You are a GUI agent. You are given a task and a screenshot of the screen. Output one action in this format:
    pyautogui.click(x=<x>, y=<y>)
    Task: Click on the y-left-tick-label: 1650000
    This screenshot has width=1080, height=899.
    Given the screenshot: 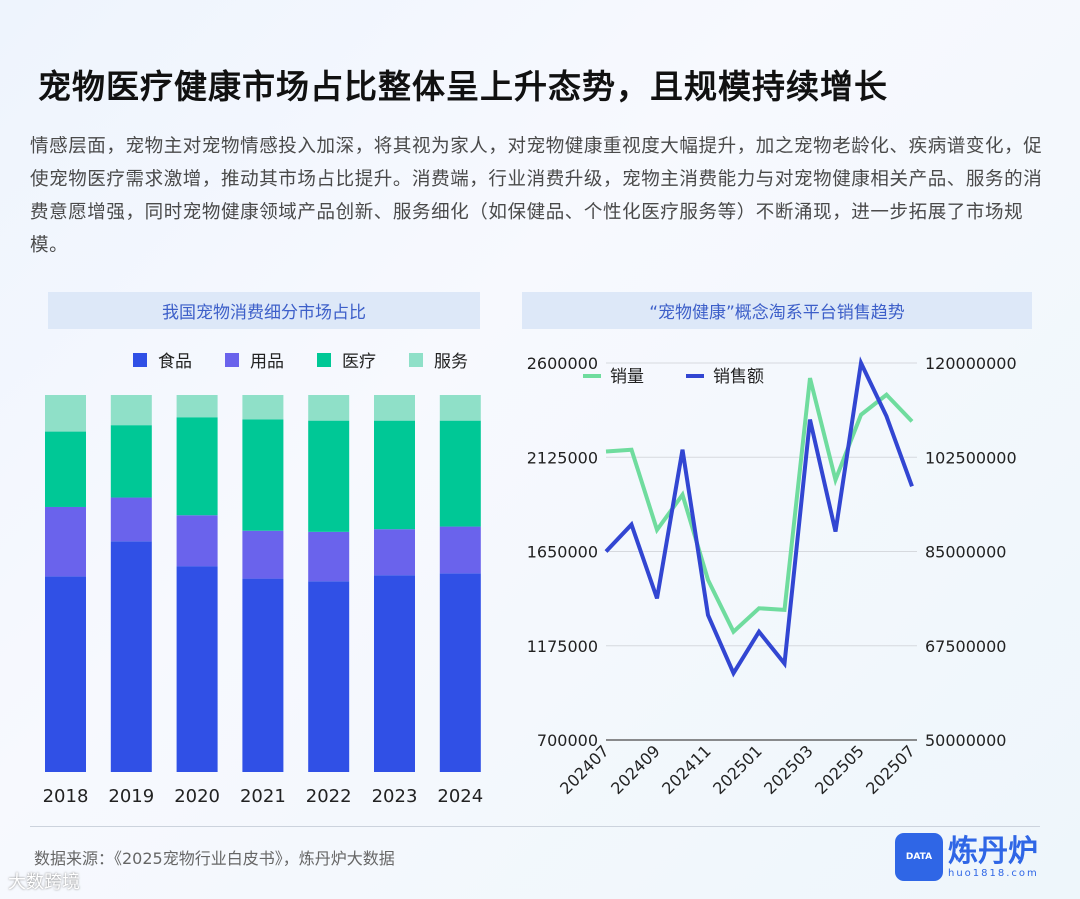 What is the action you would take?
    pyautogui.click(x=562, y=552)
    